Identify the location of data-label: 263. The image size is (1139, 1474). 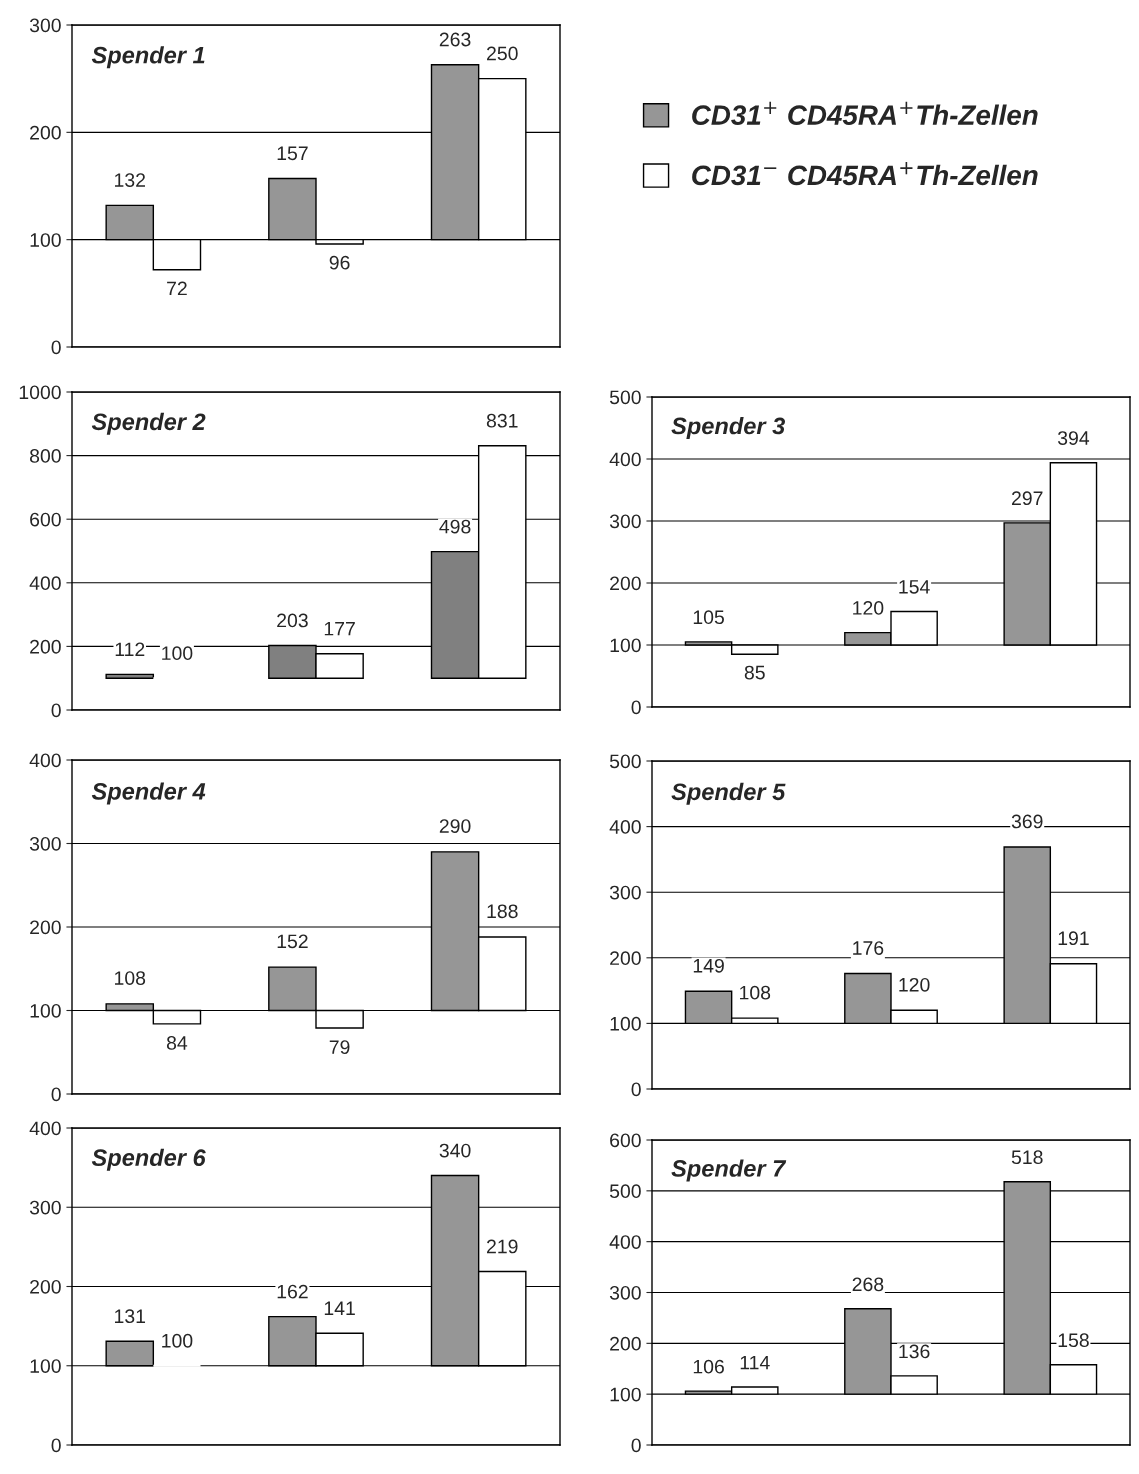
(455, 39).